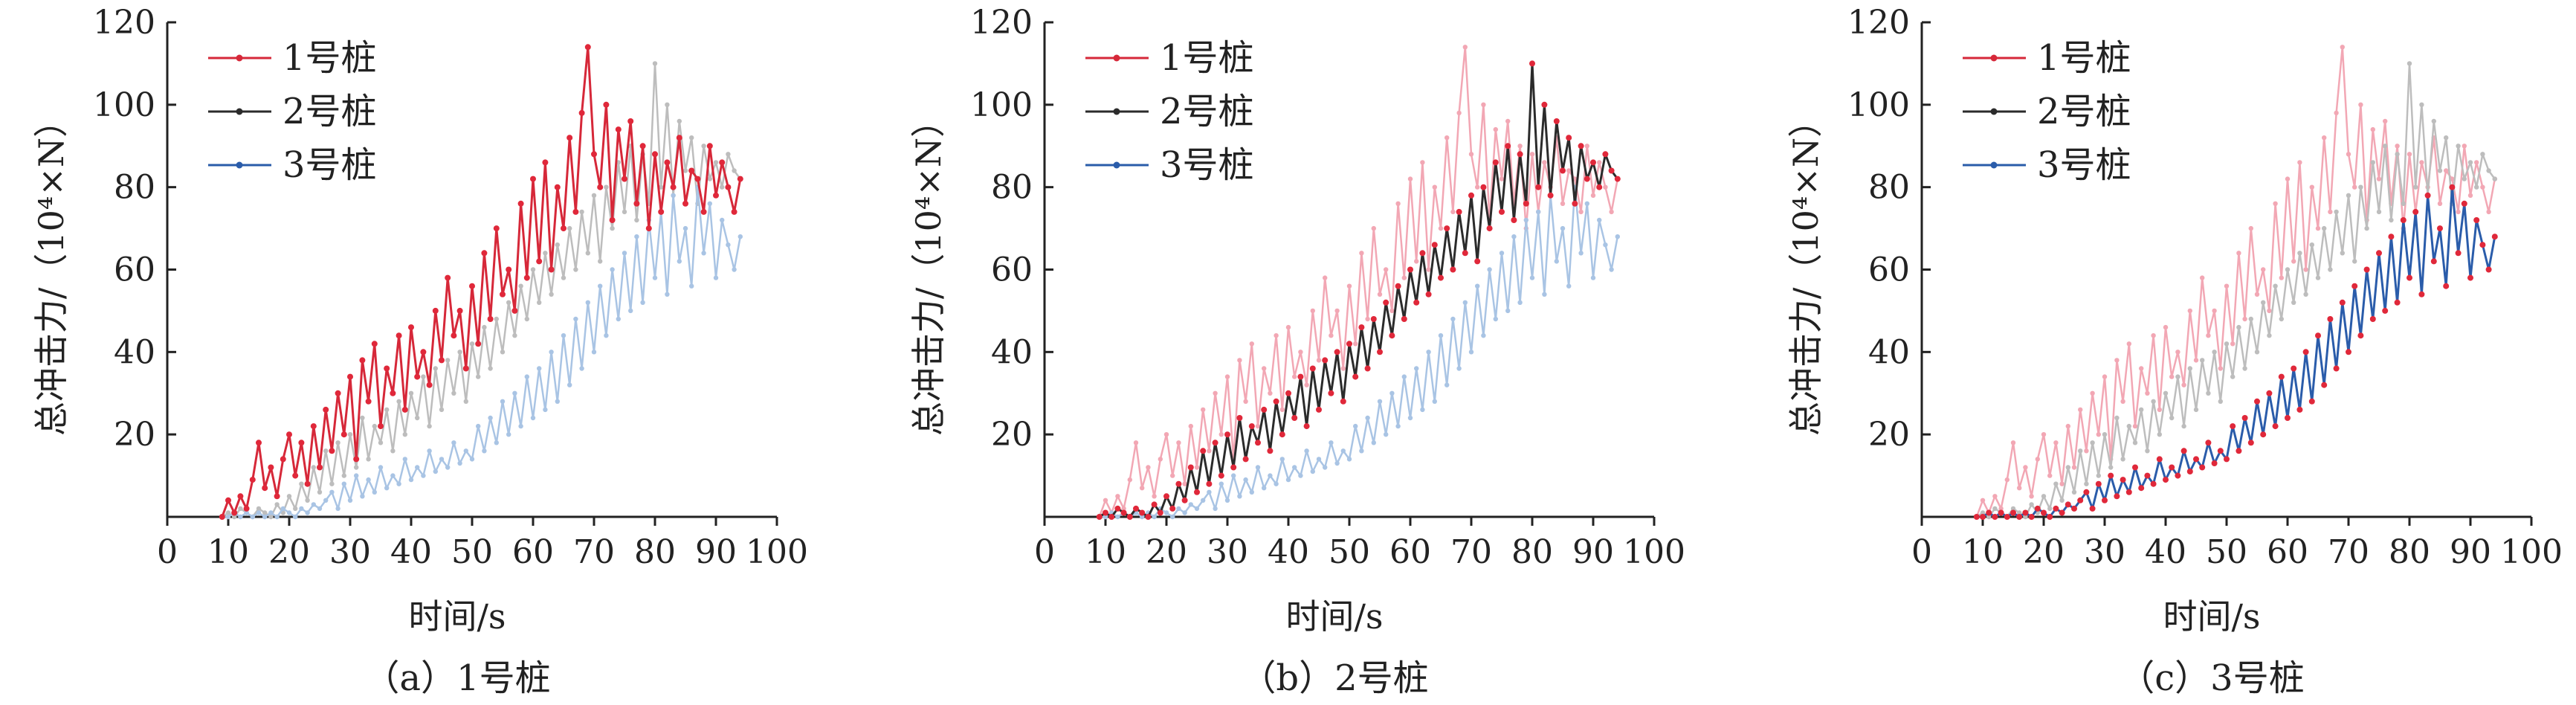 The height and width of the screenshot is (705, 2576). What do you see at coordinates (2409, 552) in the screenshot?
I see `x-tick-label: 80` at bounding box center [2409, 552].